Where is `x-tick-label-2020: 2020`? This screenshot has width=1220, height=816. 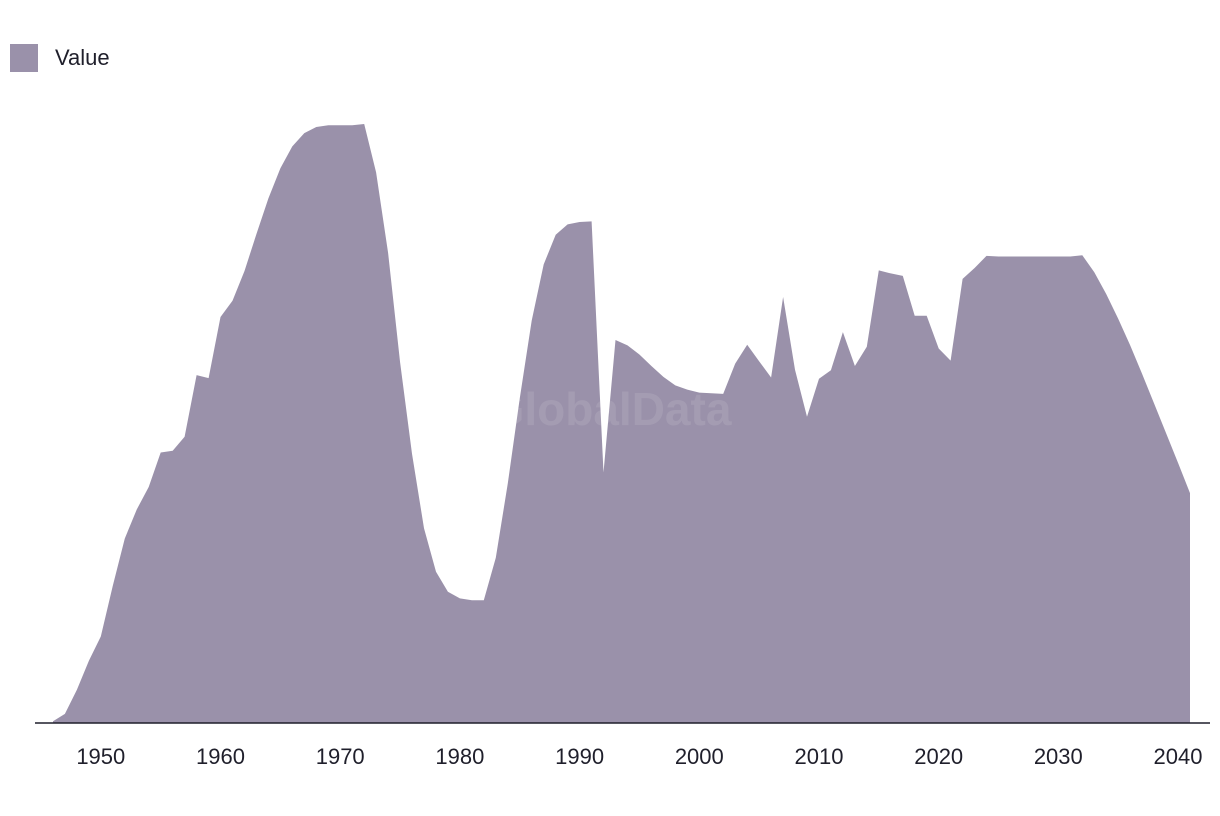
x-tick-label-2020: 2020 is located at coordinates (938, 756).